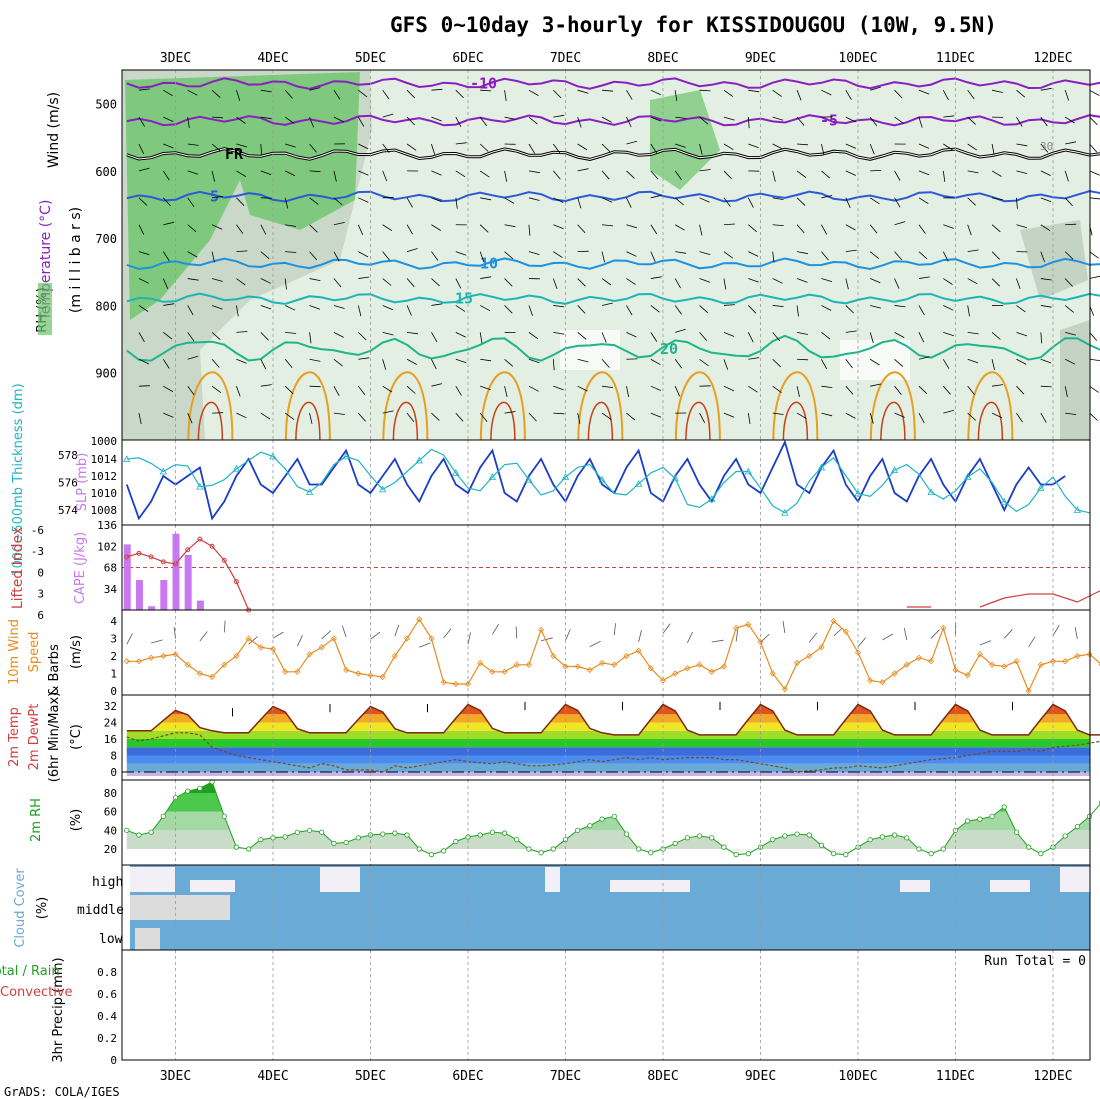 The image size is (1100, 1100). I want to click on tick-label: 80, so click(110, 793).